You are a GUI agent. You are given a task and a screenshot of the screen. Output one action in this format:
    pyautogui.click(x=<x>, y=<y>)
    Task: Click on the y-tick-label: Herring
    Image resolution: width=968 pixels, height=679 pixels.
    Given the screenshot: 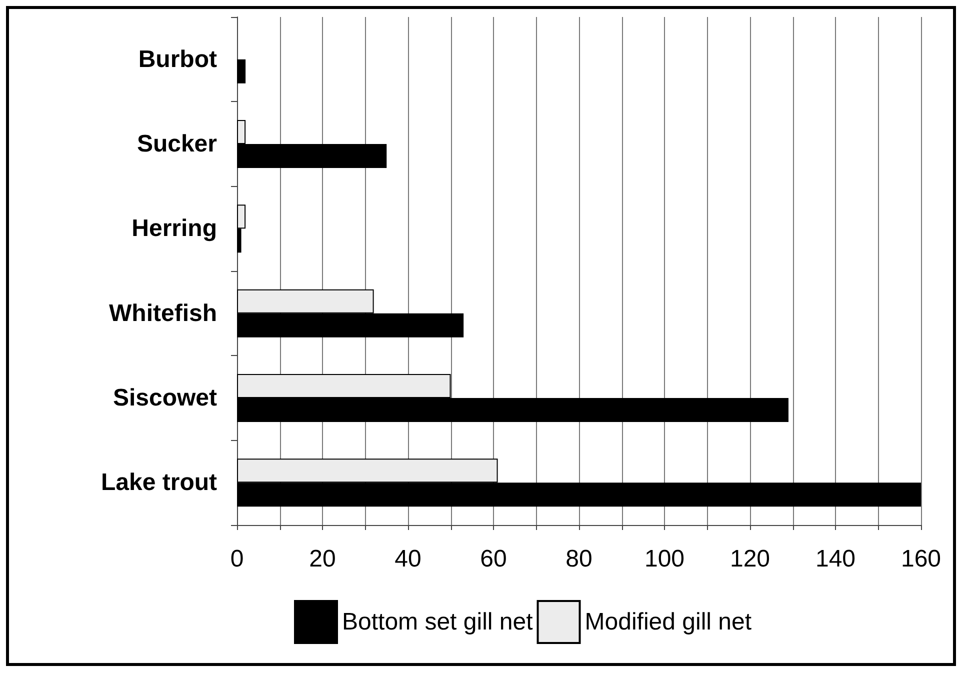 What is the action you would take?
    pyautogui.click(x=174, y=228)
    